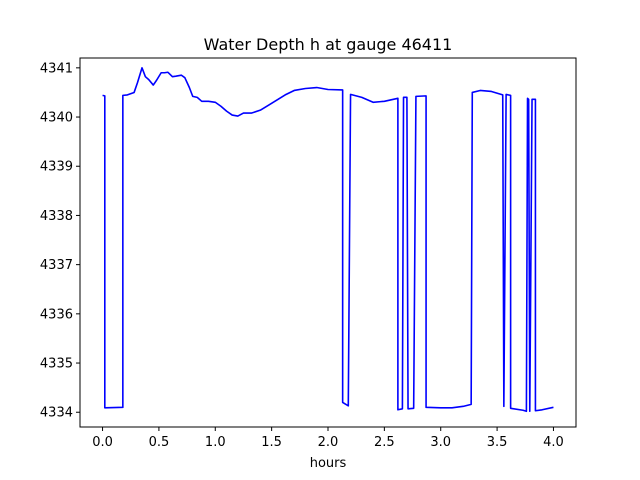 This screenshot has height=480, width=640. I want to click on x-tick-label: 2.0, so click(328, 442).